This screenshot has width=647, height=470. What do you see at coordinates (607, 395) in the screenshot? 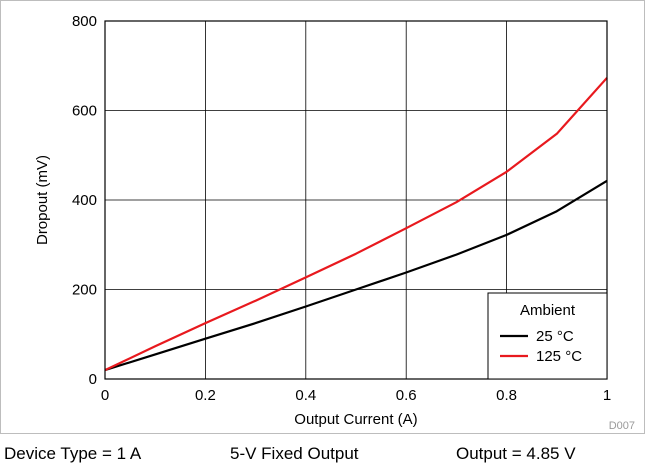
I see `x-tick-label: 1` at bounding box center [607, 395].